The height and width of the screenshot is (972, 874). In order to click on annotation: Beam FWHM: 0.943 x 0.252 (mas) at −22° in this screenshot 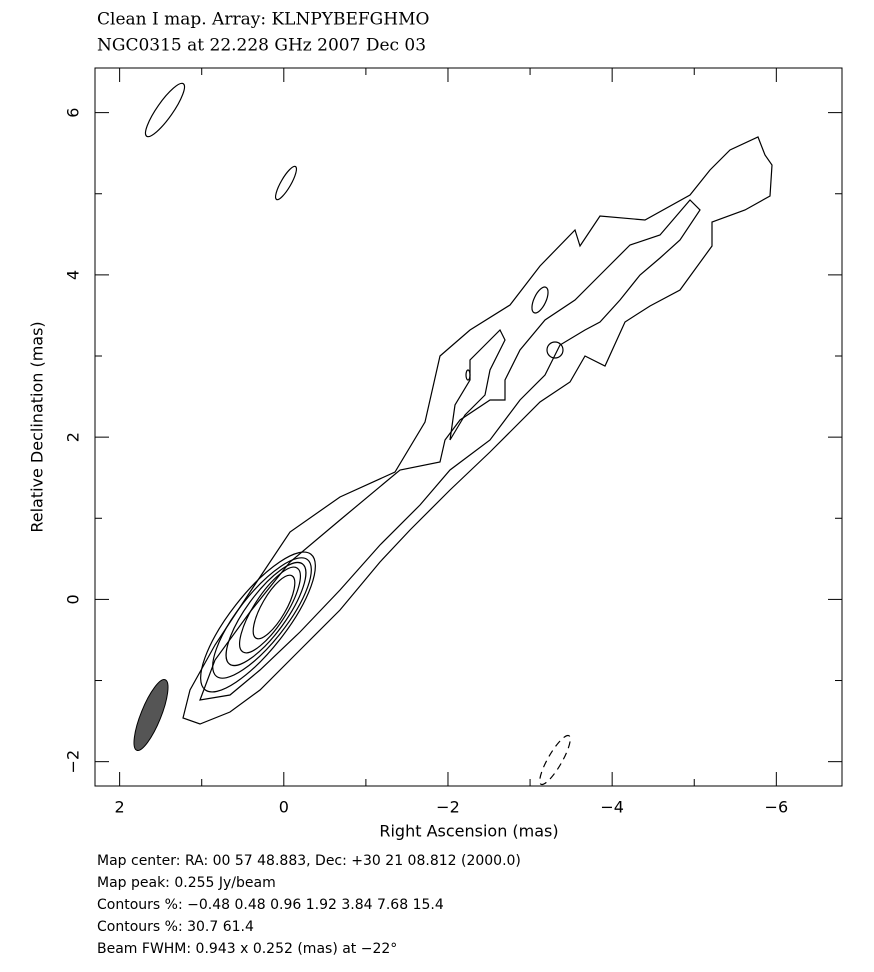, I will do `click(247, 949)`.